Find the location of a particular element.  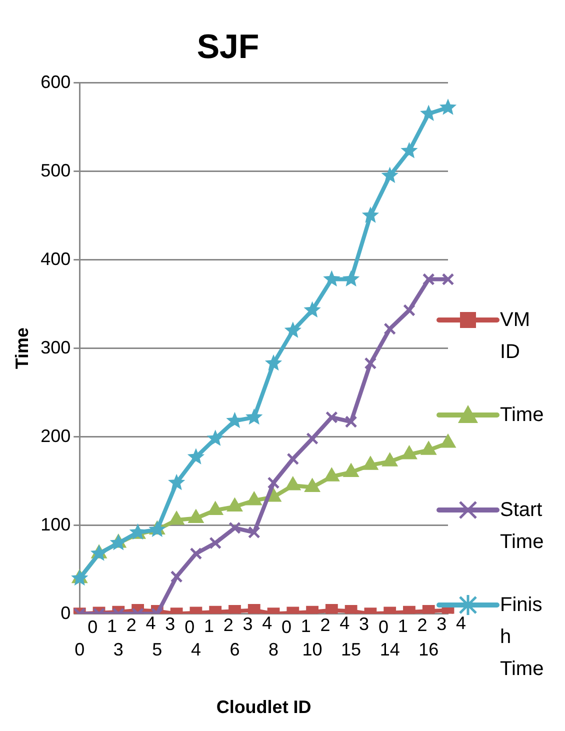

legend-label: Time is located at coordinates (522, 415).